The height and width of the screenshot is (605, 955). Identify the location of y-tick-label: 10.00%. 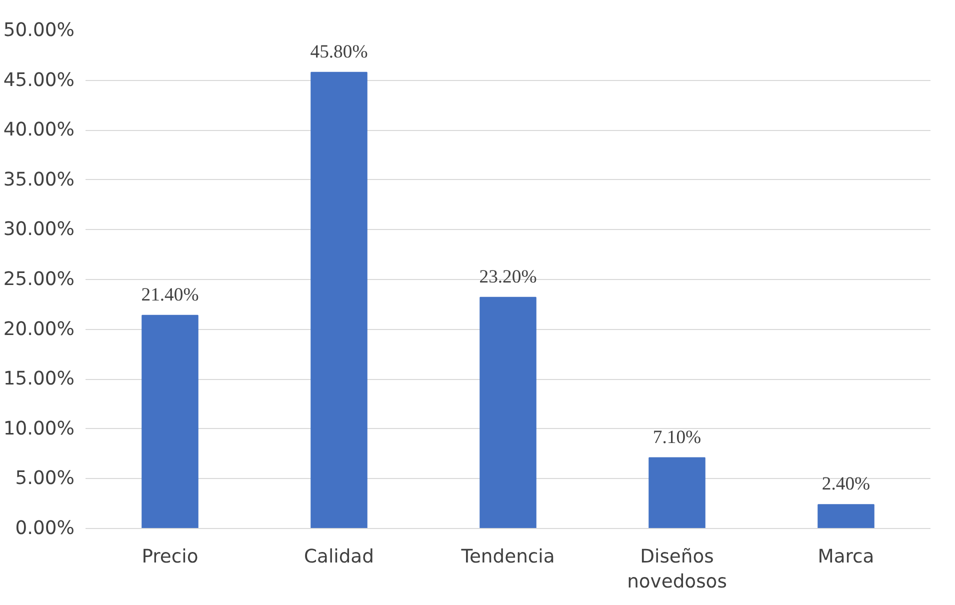
(39, 429).